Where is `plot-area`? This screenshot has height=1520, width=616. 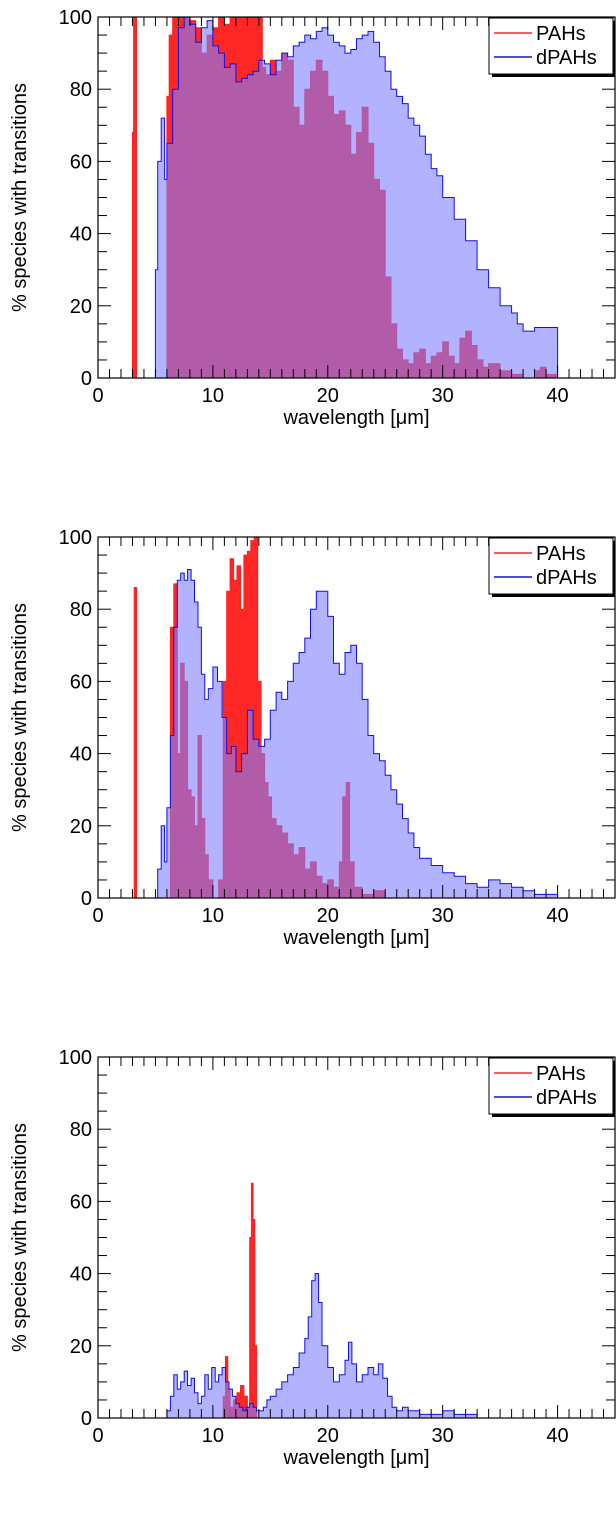 plot-area is located at coordinates (319, 1300).